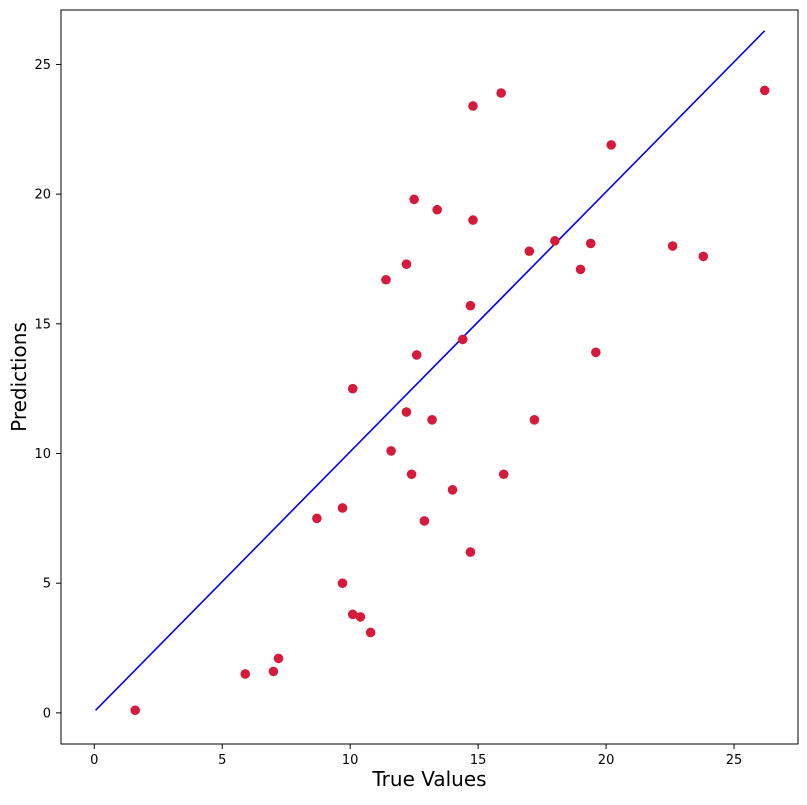  Describe the element at coordinates (42, 195) in the screenshot. I see `y-tick-label: 20` at that location.